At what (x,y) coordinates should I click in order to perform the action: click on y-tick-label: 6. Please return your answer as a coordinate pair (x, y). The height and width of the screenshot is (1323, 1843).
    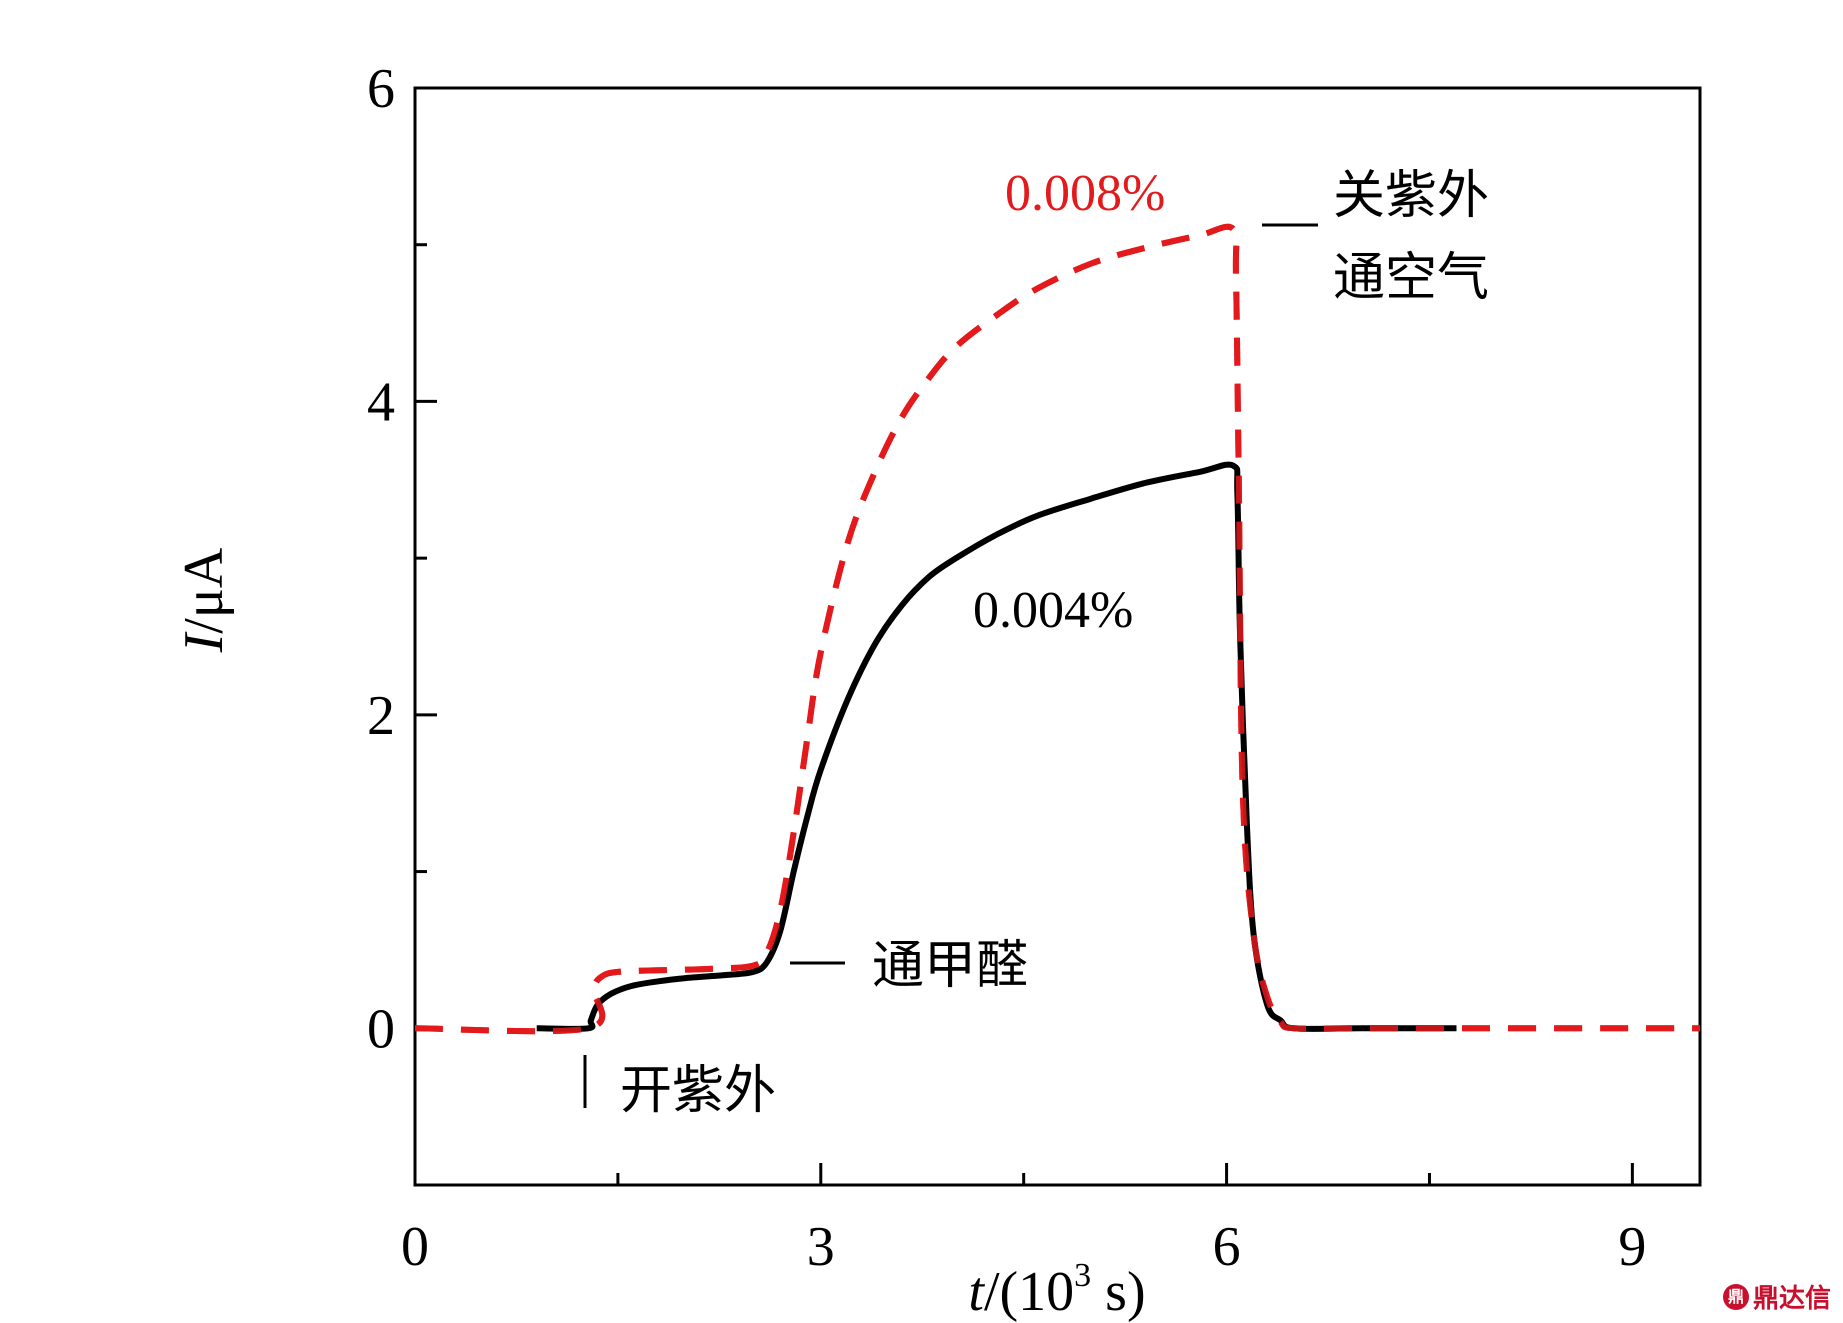
    Looking at the image, I should click on (381, 89).